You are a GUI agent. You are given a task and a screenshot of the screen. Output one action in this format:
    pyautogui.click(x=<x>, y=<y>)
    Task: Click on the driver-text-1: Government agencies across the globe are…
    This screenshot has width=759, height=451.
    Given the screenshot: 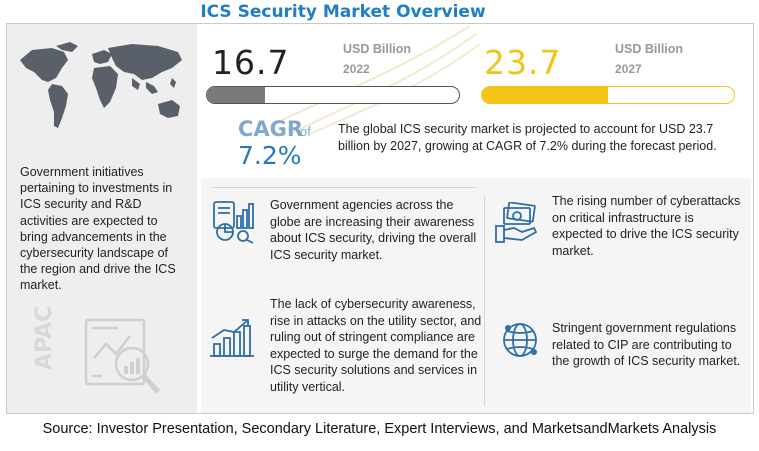 What is the action you would take?
    pyautogui.click(x=373, y=230)
    